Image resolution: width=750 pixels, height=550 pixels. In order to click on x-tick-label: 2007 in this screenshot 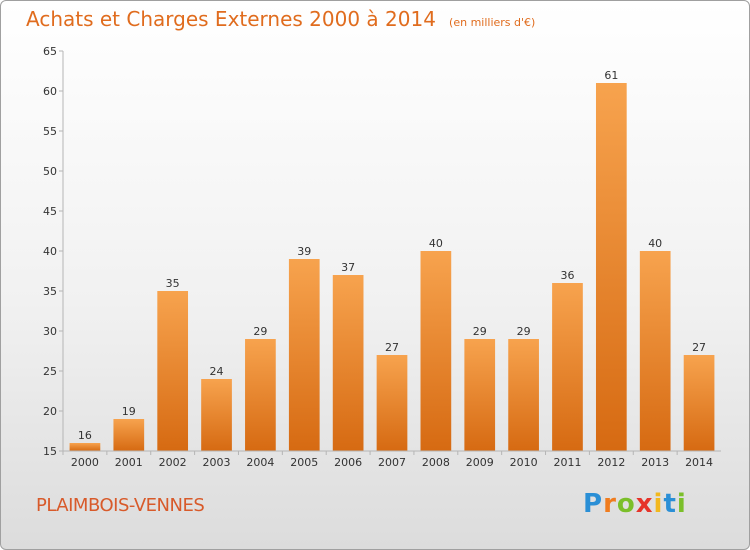, I will do `click(392, 462)`.